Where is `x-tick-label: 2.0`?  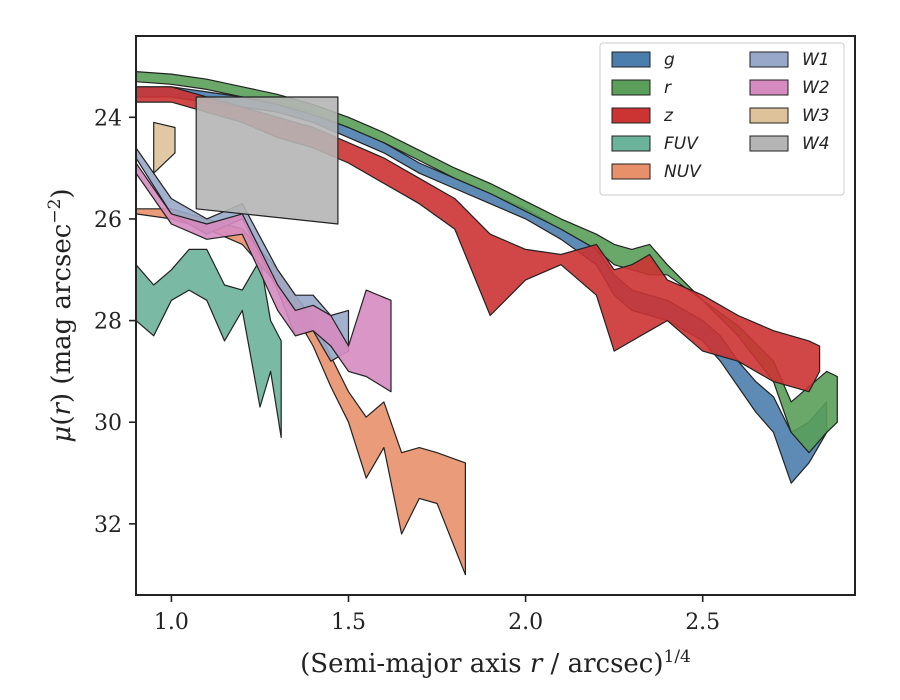 x-tick-label: 2.0 is located at coordinates (525, 622).